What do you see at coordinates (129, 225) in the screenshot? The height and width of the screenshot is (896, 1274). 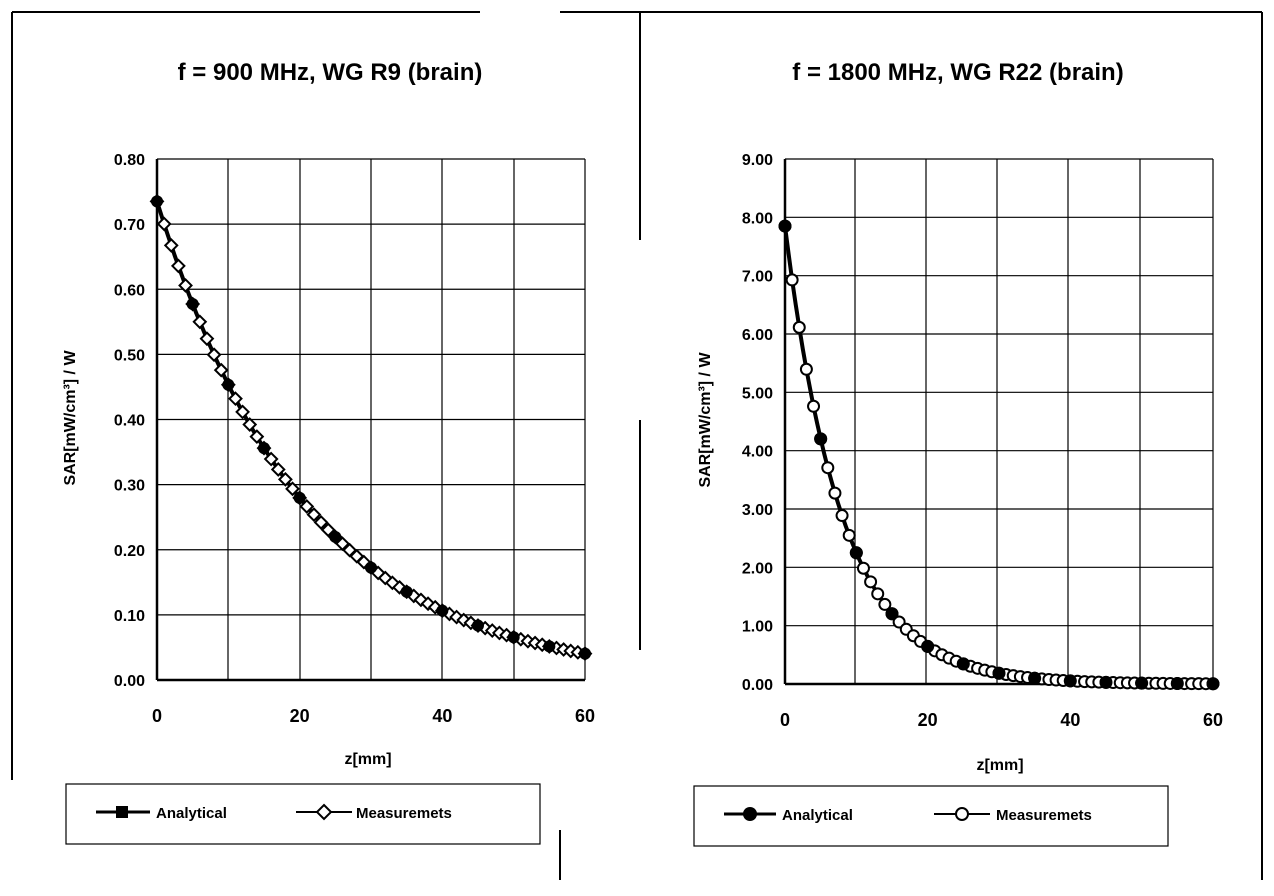 I see `y-tick-label: 0.70` at bounding box center [129, 225].